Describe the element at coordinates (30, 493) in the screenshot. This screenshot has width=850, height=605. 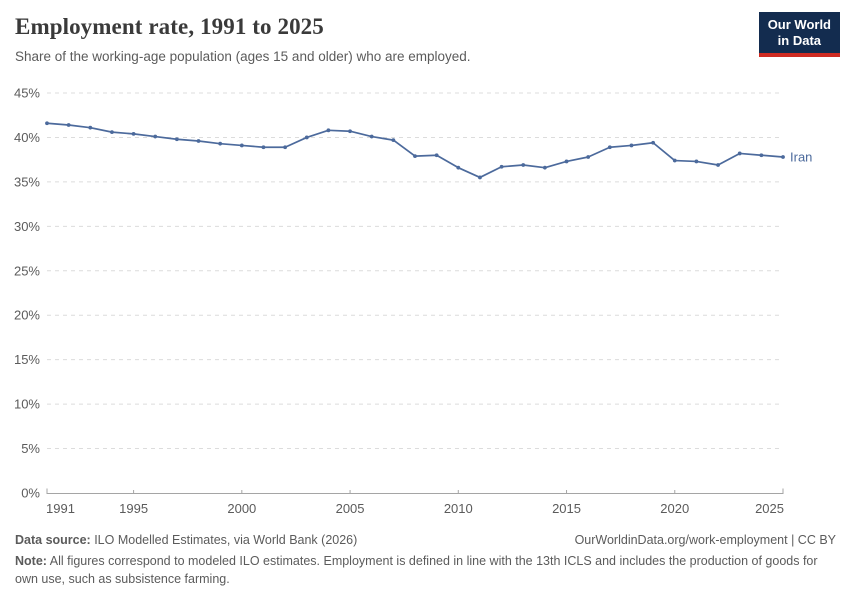
I see `y-tick-label: 0%` at that location.